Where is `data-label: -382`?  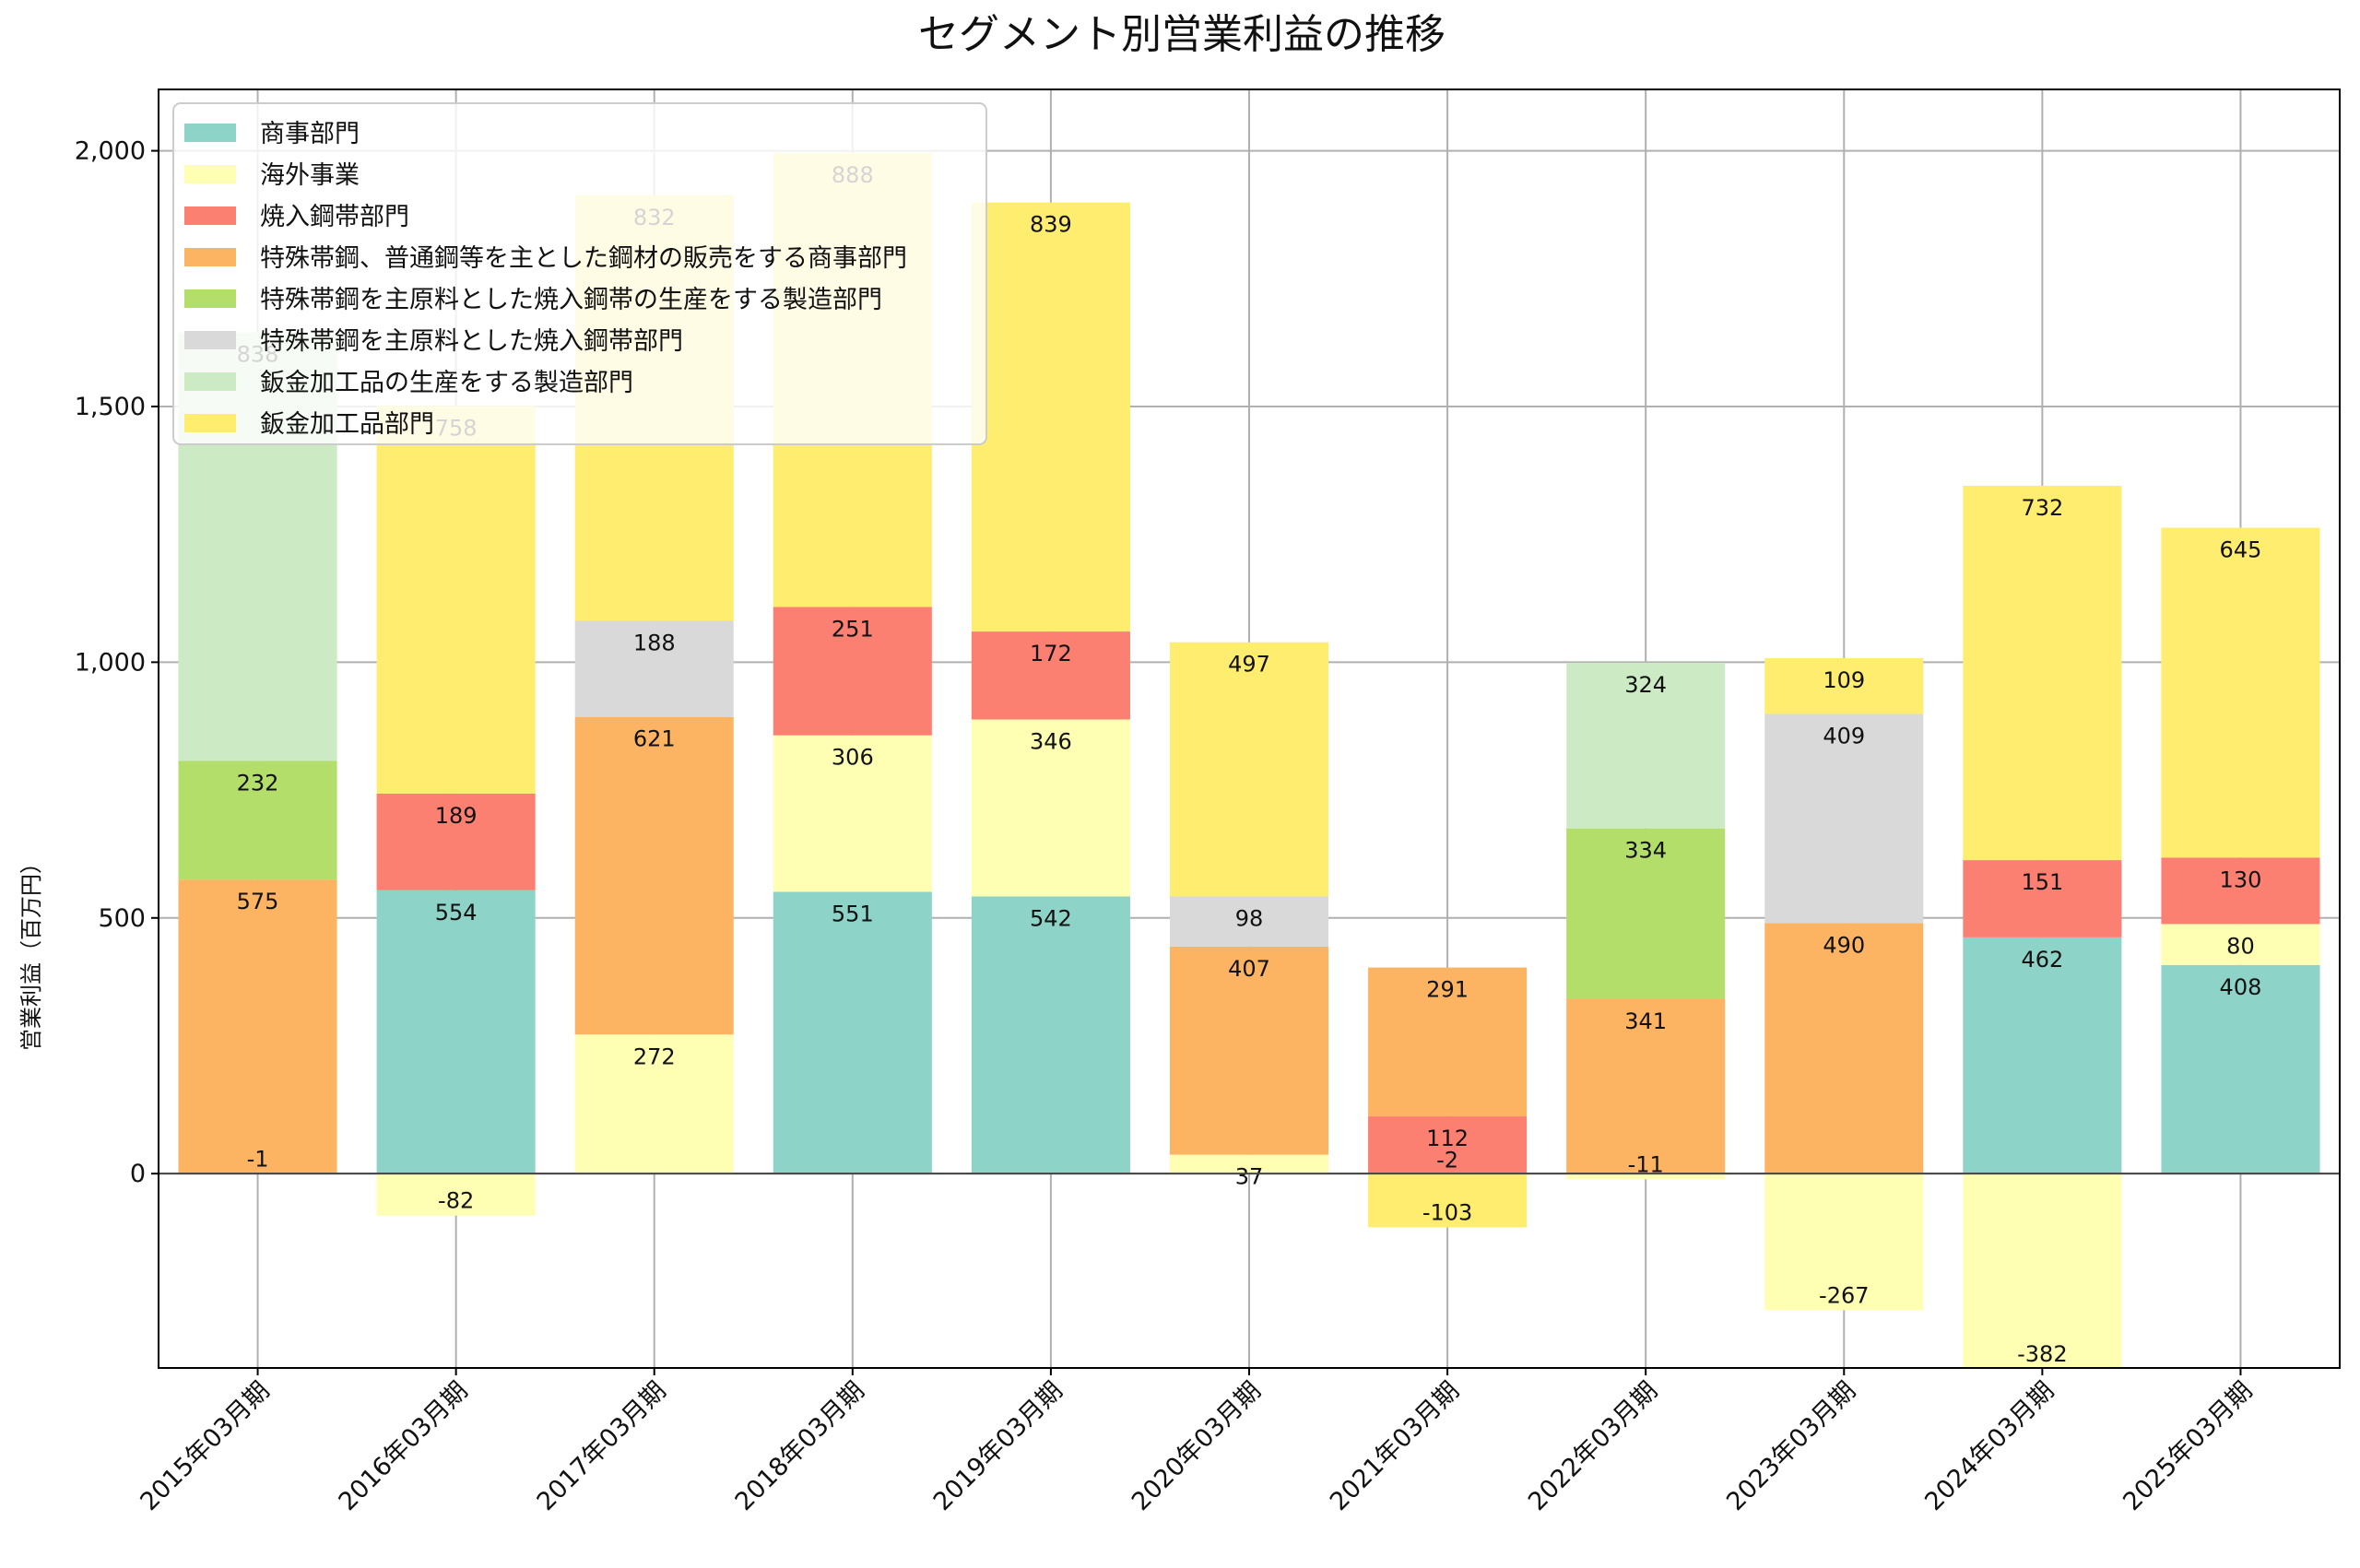
data-label: -382 is located at coordinates (2042, 1354).